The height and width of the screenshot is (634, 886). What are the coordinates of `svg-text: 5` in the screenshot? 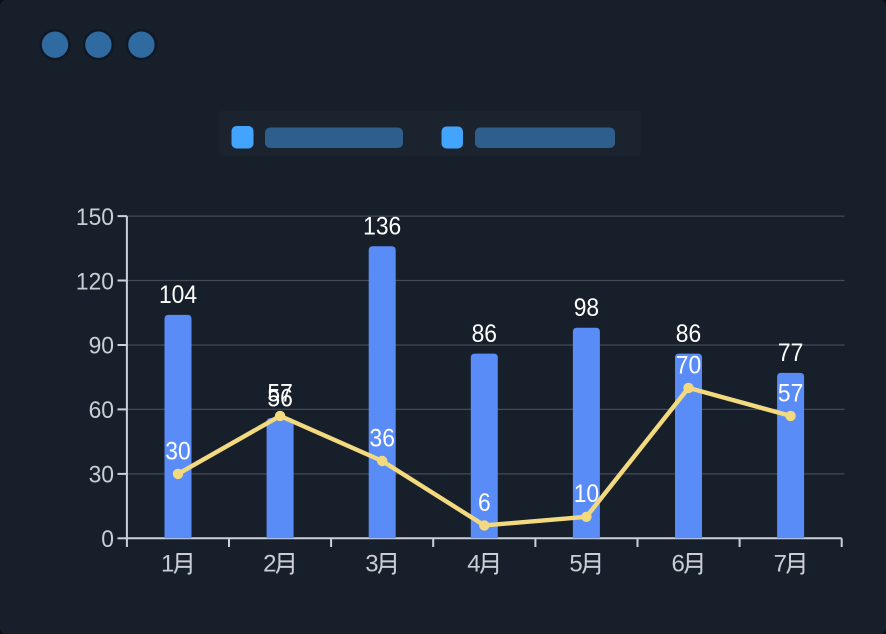 It's located at (575, 564).